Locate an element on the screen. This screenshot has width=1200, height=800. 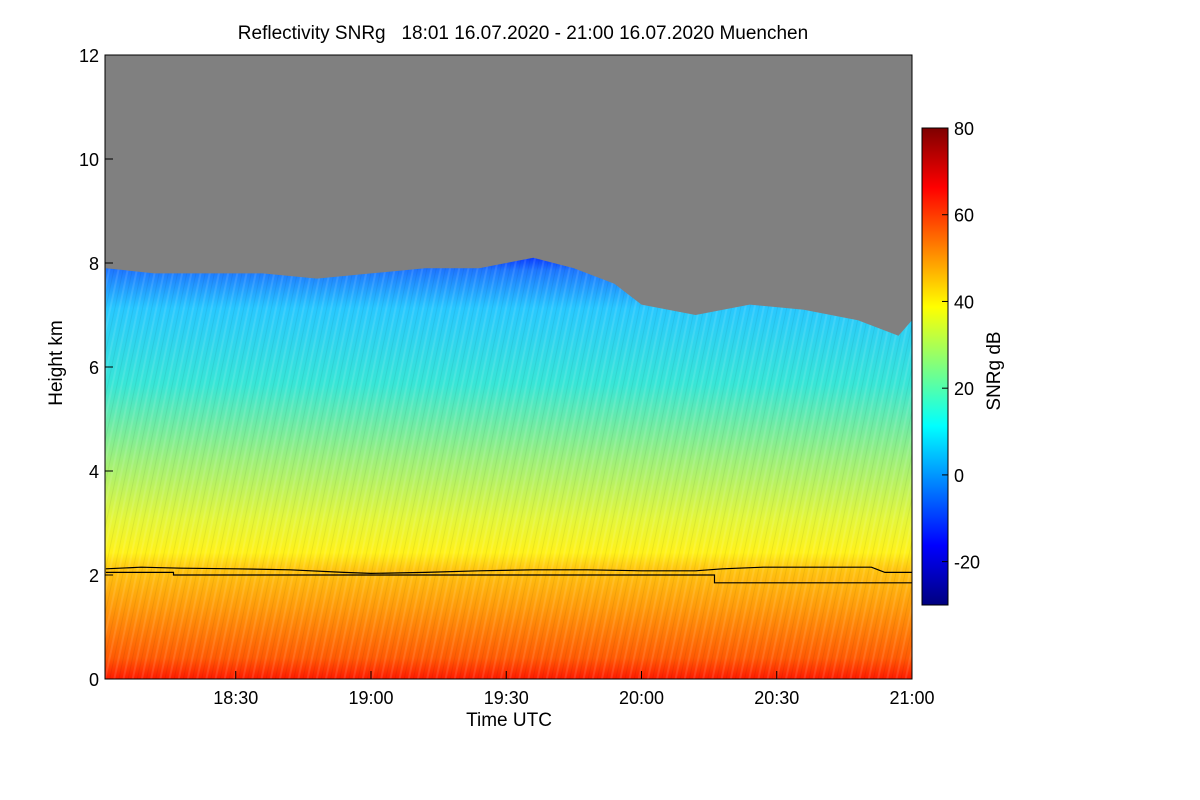
y-tick-label-2: 4 is located at coordinates (94, 472).